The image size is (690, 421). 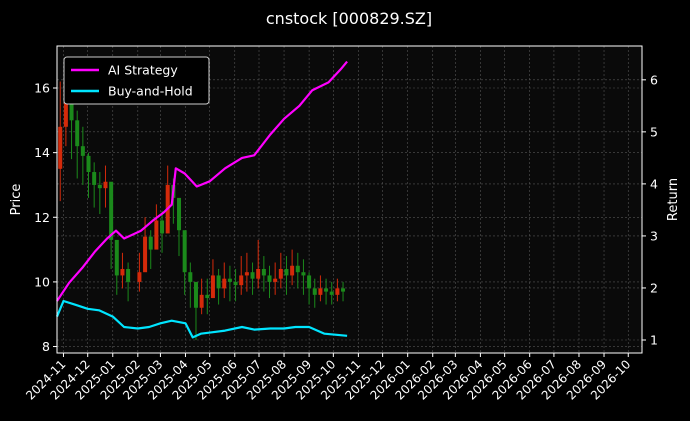 What do you see at coordinates (654, 131) in the screenshot?
I see `y2-tick-label: 5` at bounding box center [654, 131].